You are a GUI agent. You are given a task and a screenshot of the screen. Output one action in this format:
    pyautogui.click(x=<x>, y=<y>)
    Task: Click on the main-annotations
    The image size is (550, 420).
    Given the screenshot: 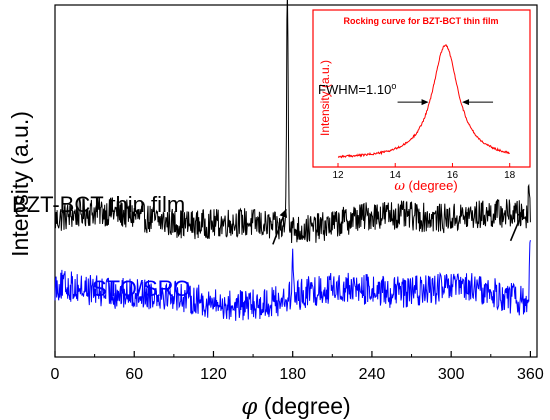 What is the action you would take?
    pyautogui.click(x=398, y=226)
    